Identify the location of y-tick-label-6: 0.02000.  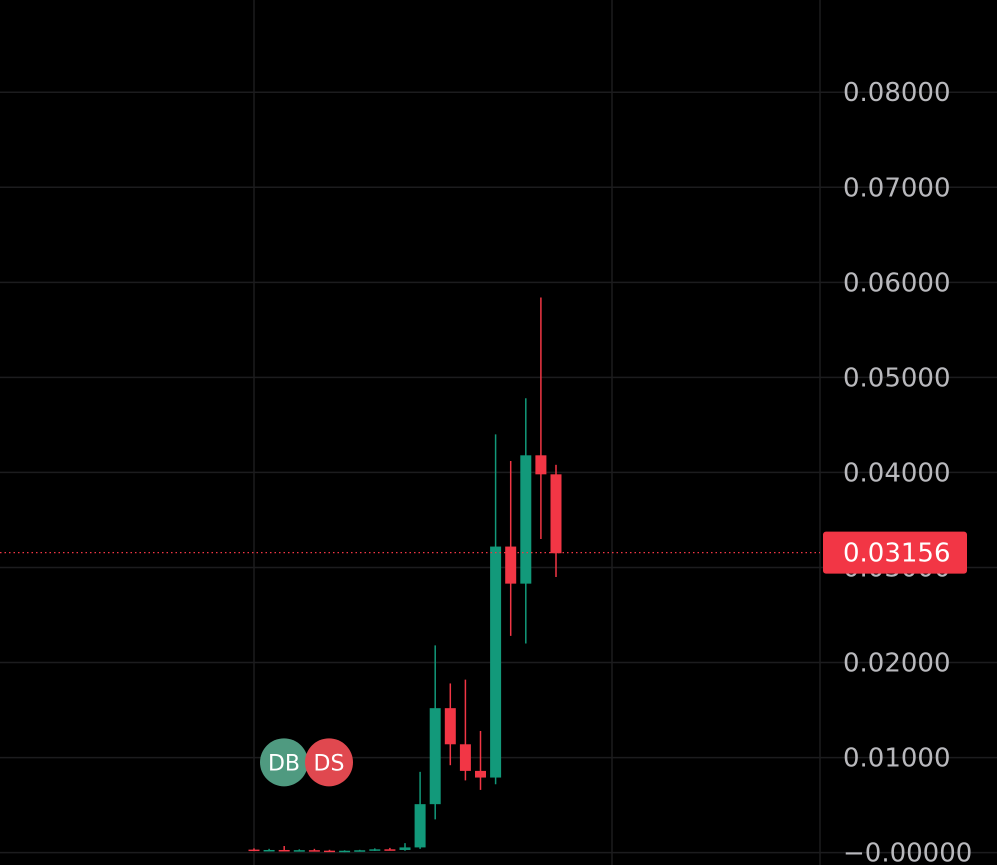
(897, 664).